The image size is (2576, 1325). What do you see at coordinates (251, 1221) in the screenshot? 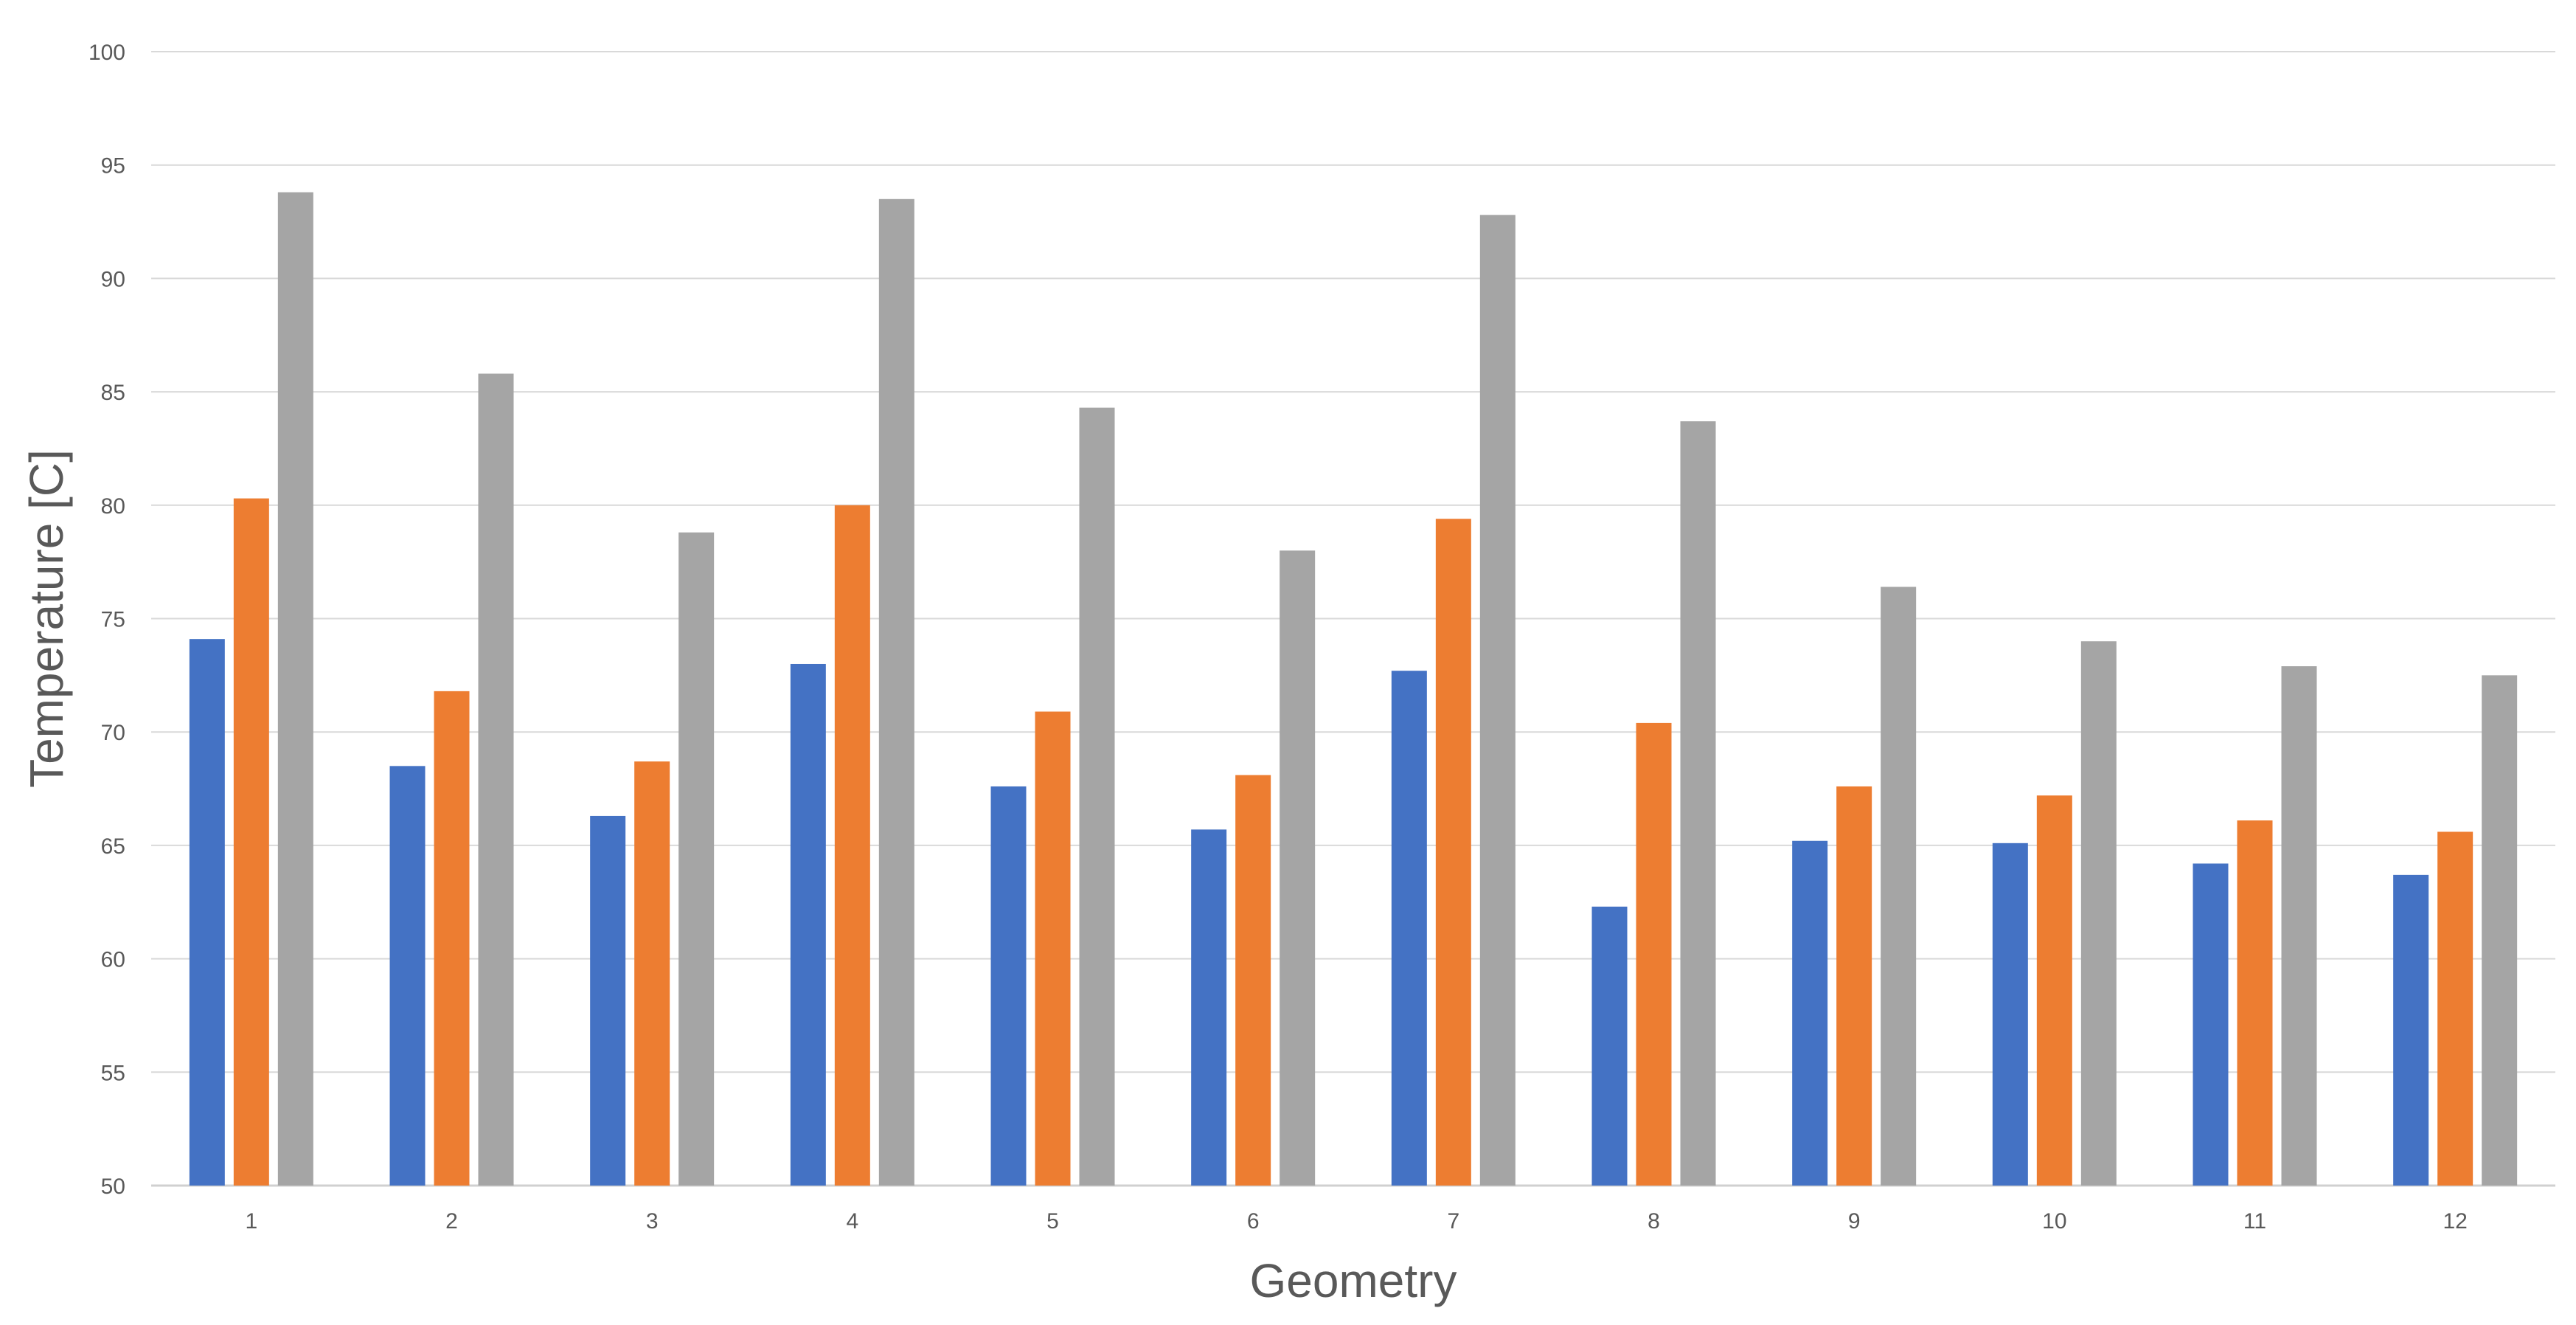
I see `x-tick-label: 1` at bounding box center [251, 1221].